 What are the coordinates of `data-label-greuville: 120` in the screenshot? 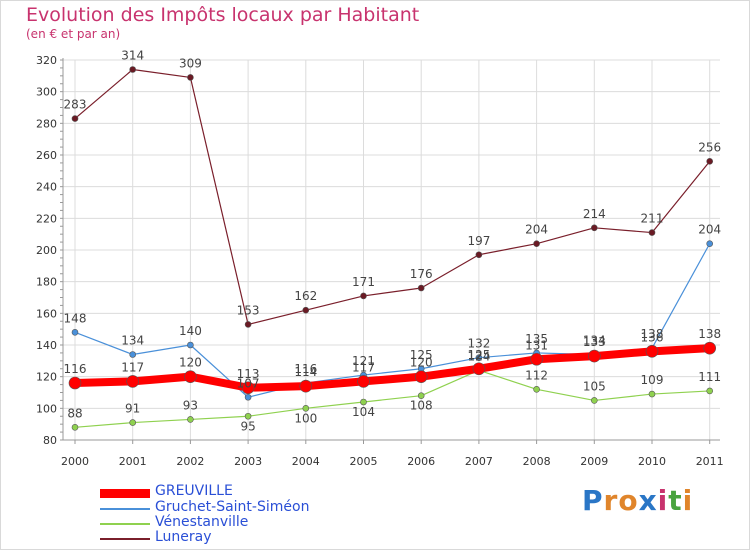 It's located at (190, 363).